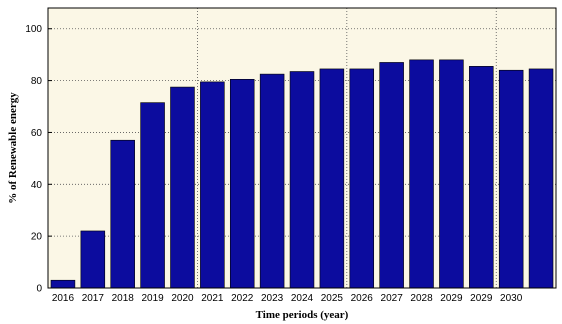  What do you see at coordinates (362, 298) in the screenshot?
I see `x-tick-label: 2026` at bounding box center [362, 298].